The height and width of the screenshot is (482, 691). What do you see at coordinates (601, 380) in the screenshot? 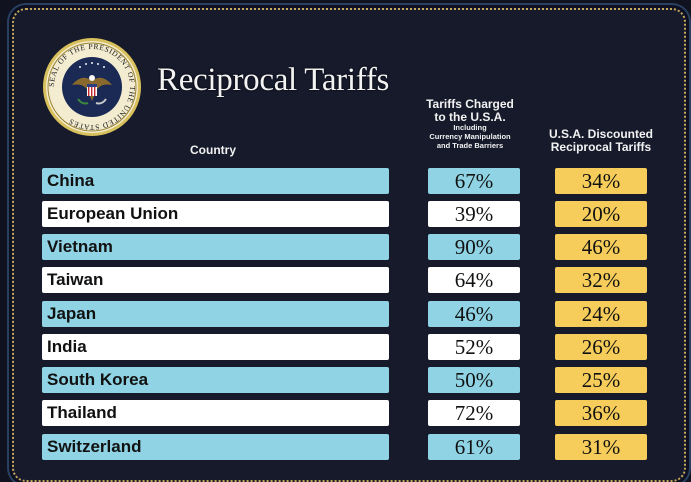
I see `discounted-cell: 25%` at bounding box center [601, 380].